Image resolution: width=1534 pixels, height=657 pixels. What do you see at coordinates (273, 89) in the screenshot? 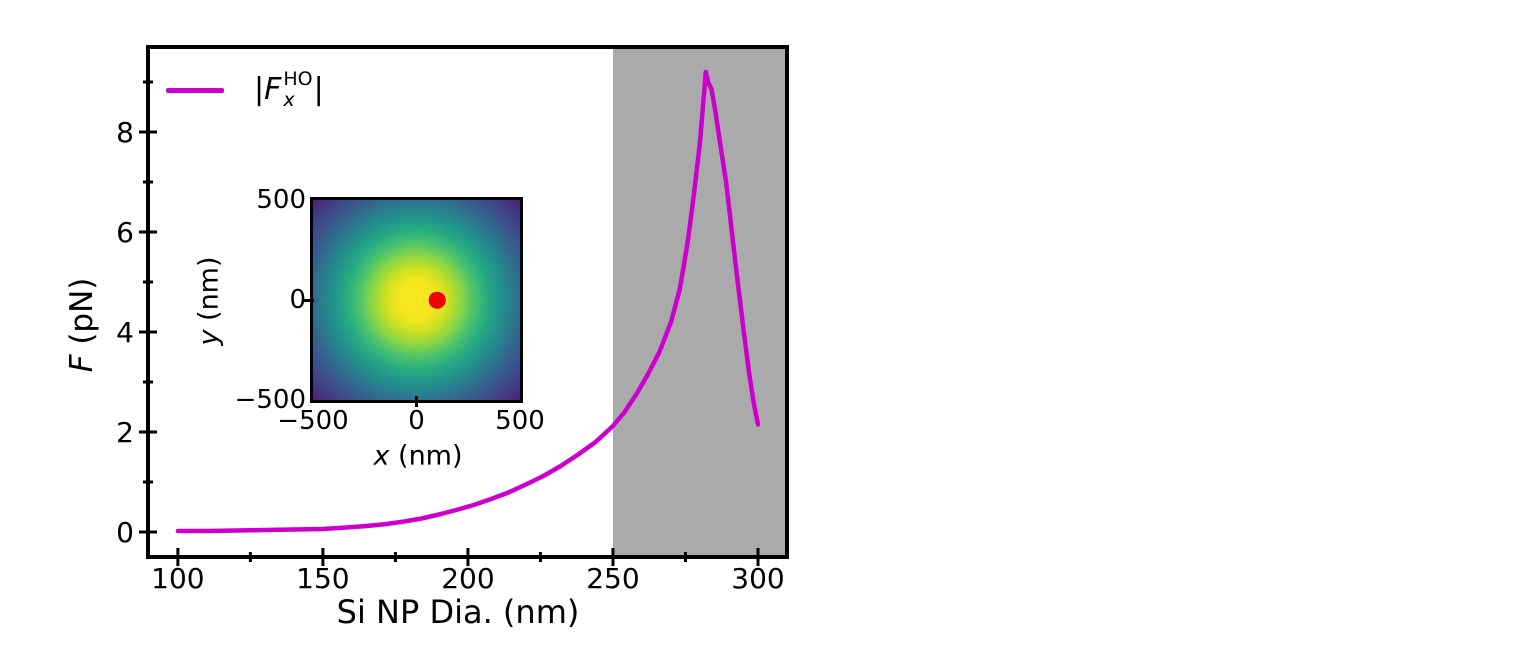
I see `legend-symbol: F` at bounding box center [273, 89].